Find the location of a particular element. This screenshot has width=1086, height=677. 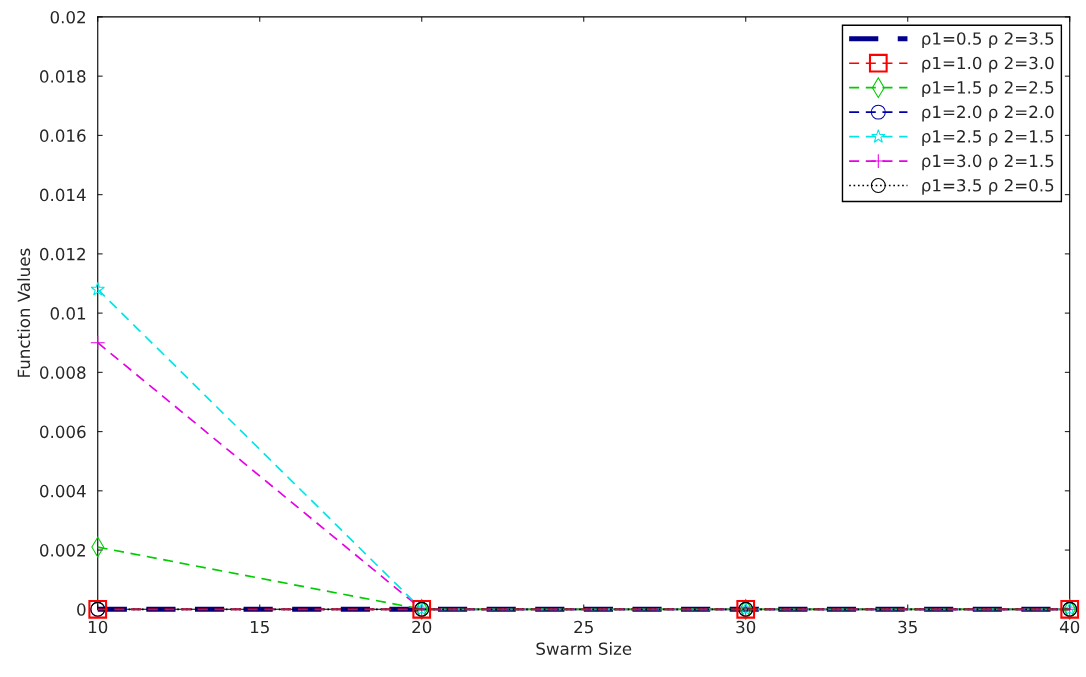

y-tick-label: 0.002 is located at coordinates (62, 550).